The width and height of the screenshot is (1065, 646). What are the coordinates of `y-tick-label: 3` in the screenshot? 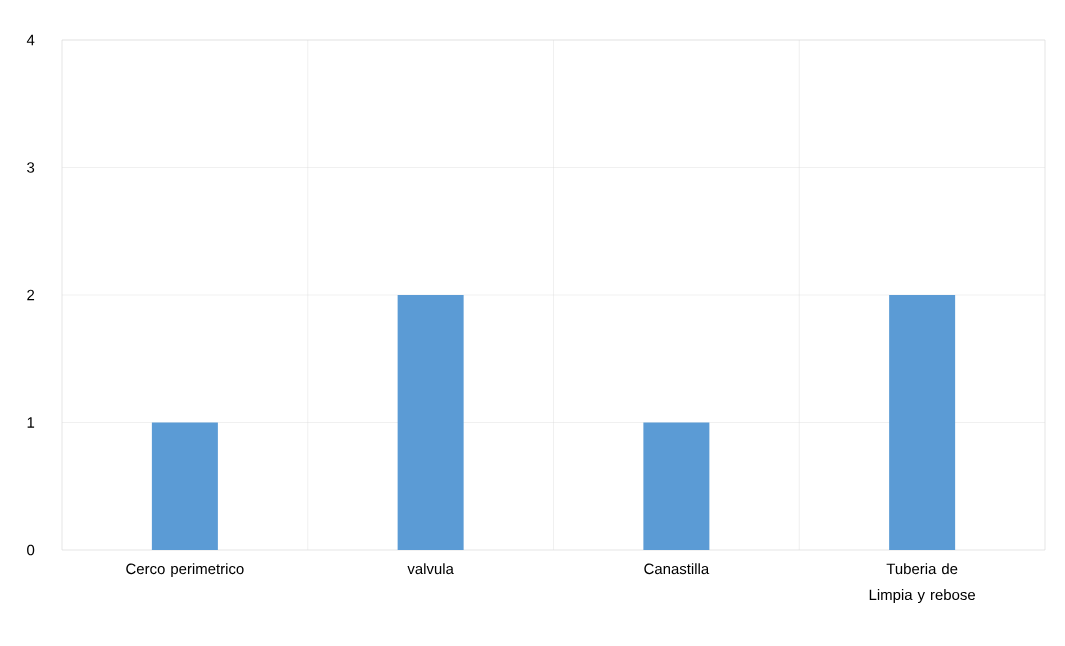 It's located at (31, 167).